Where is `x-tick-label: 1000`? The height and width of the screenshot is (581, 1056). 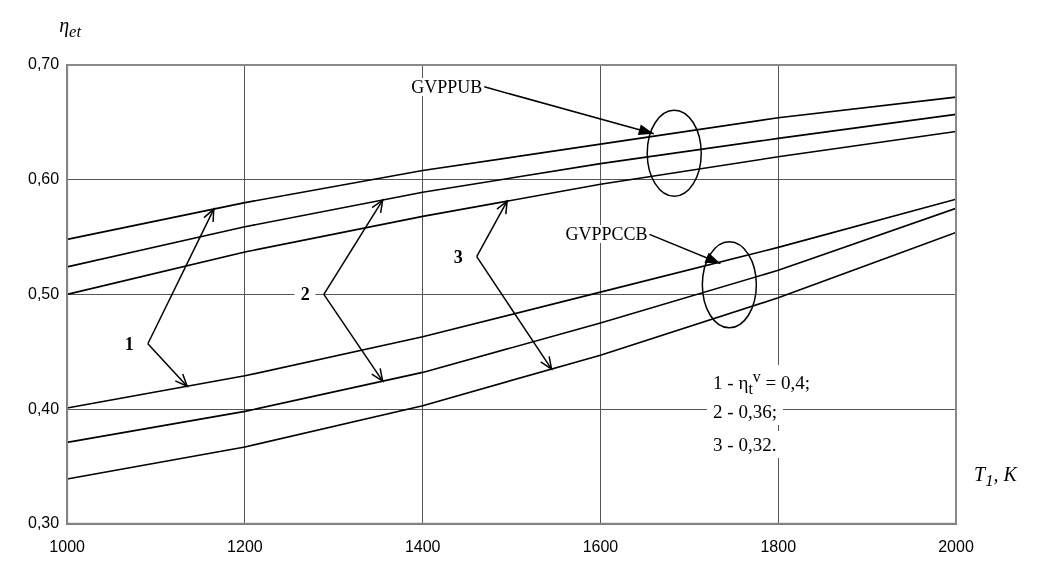 x-tick-label: 1000 is located at coordinates (67, 546).